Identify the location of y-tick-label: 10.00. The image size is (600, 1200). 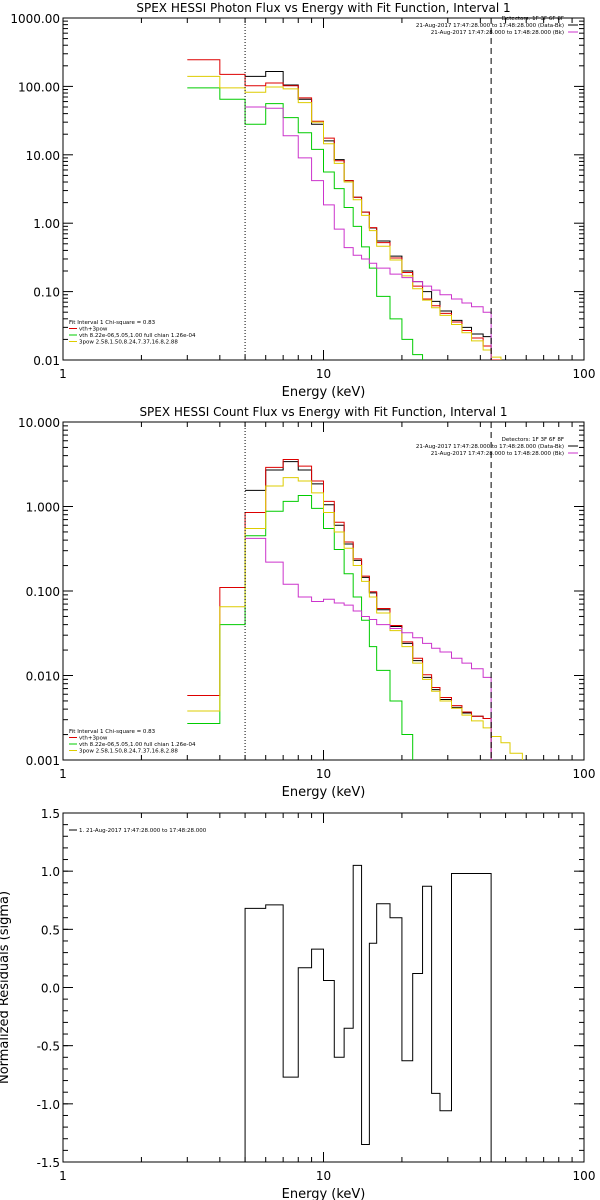
(43, 156).